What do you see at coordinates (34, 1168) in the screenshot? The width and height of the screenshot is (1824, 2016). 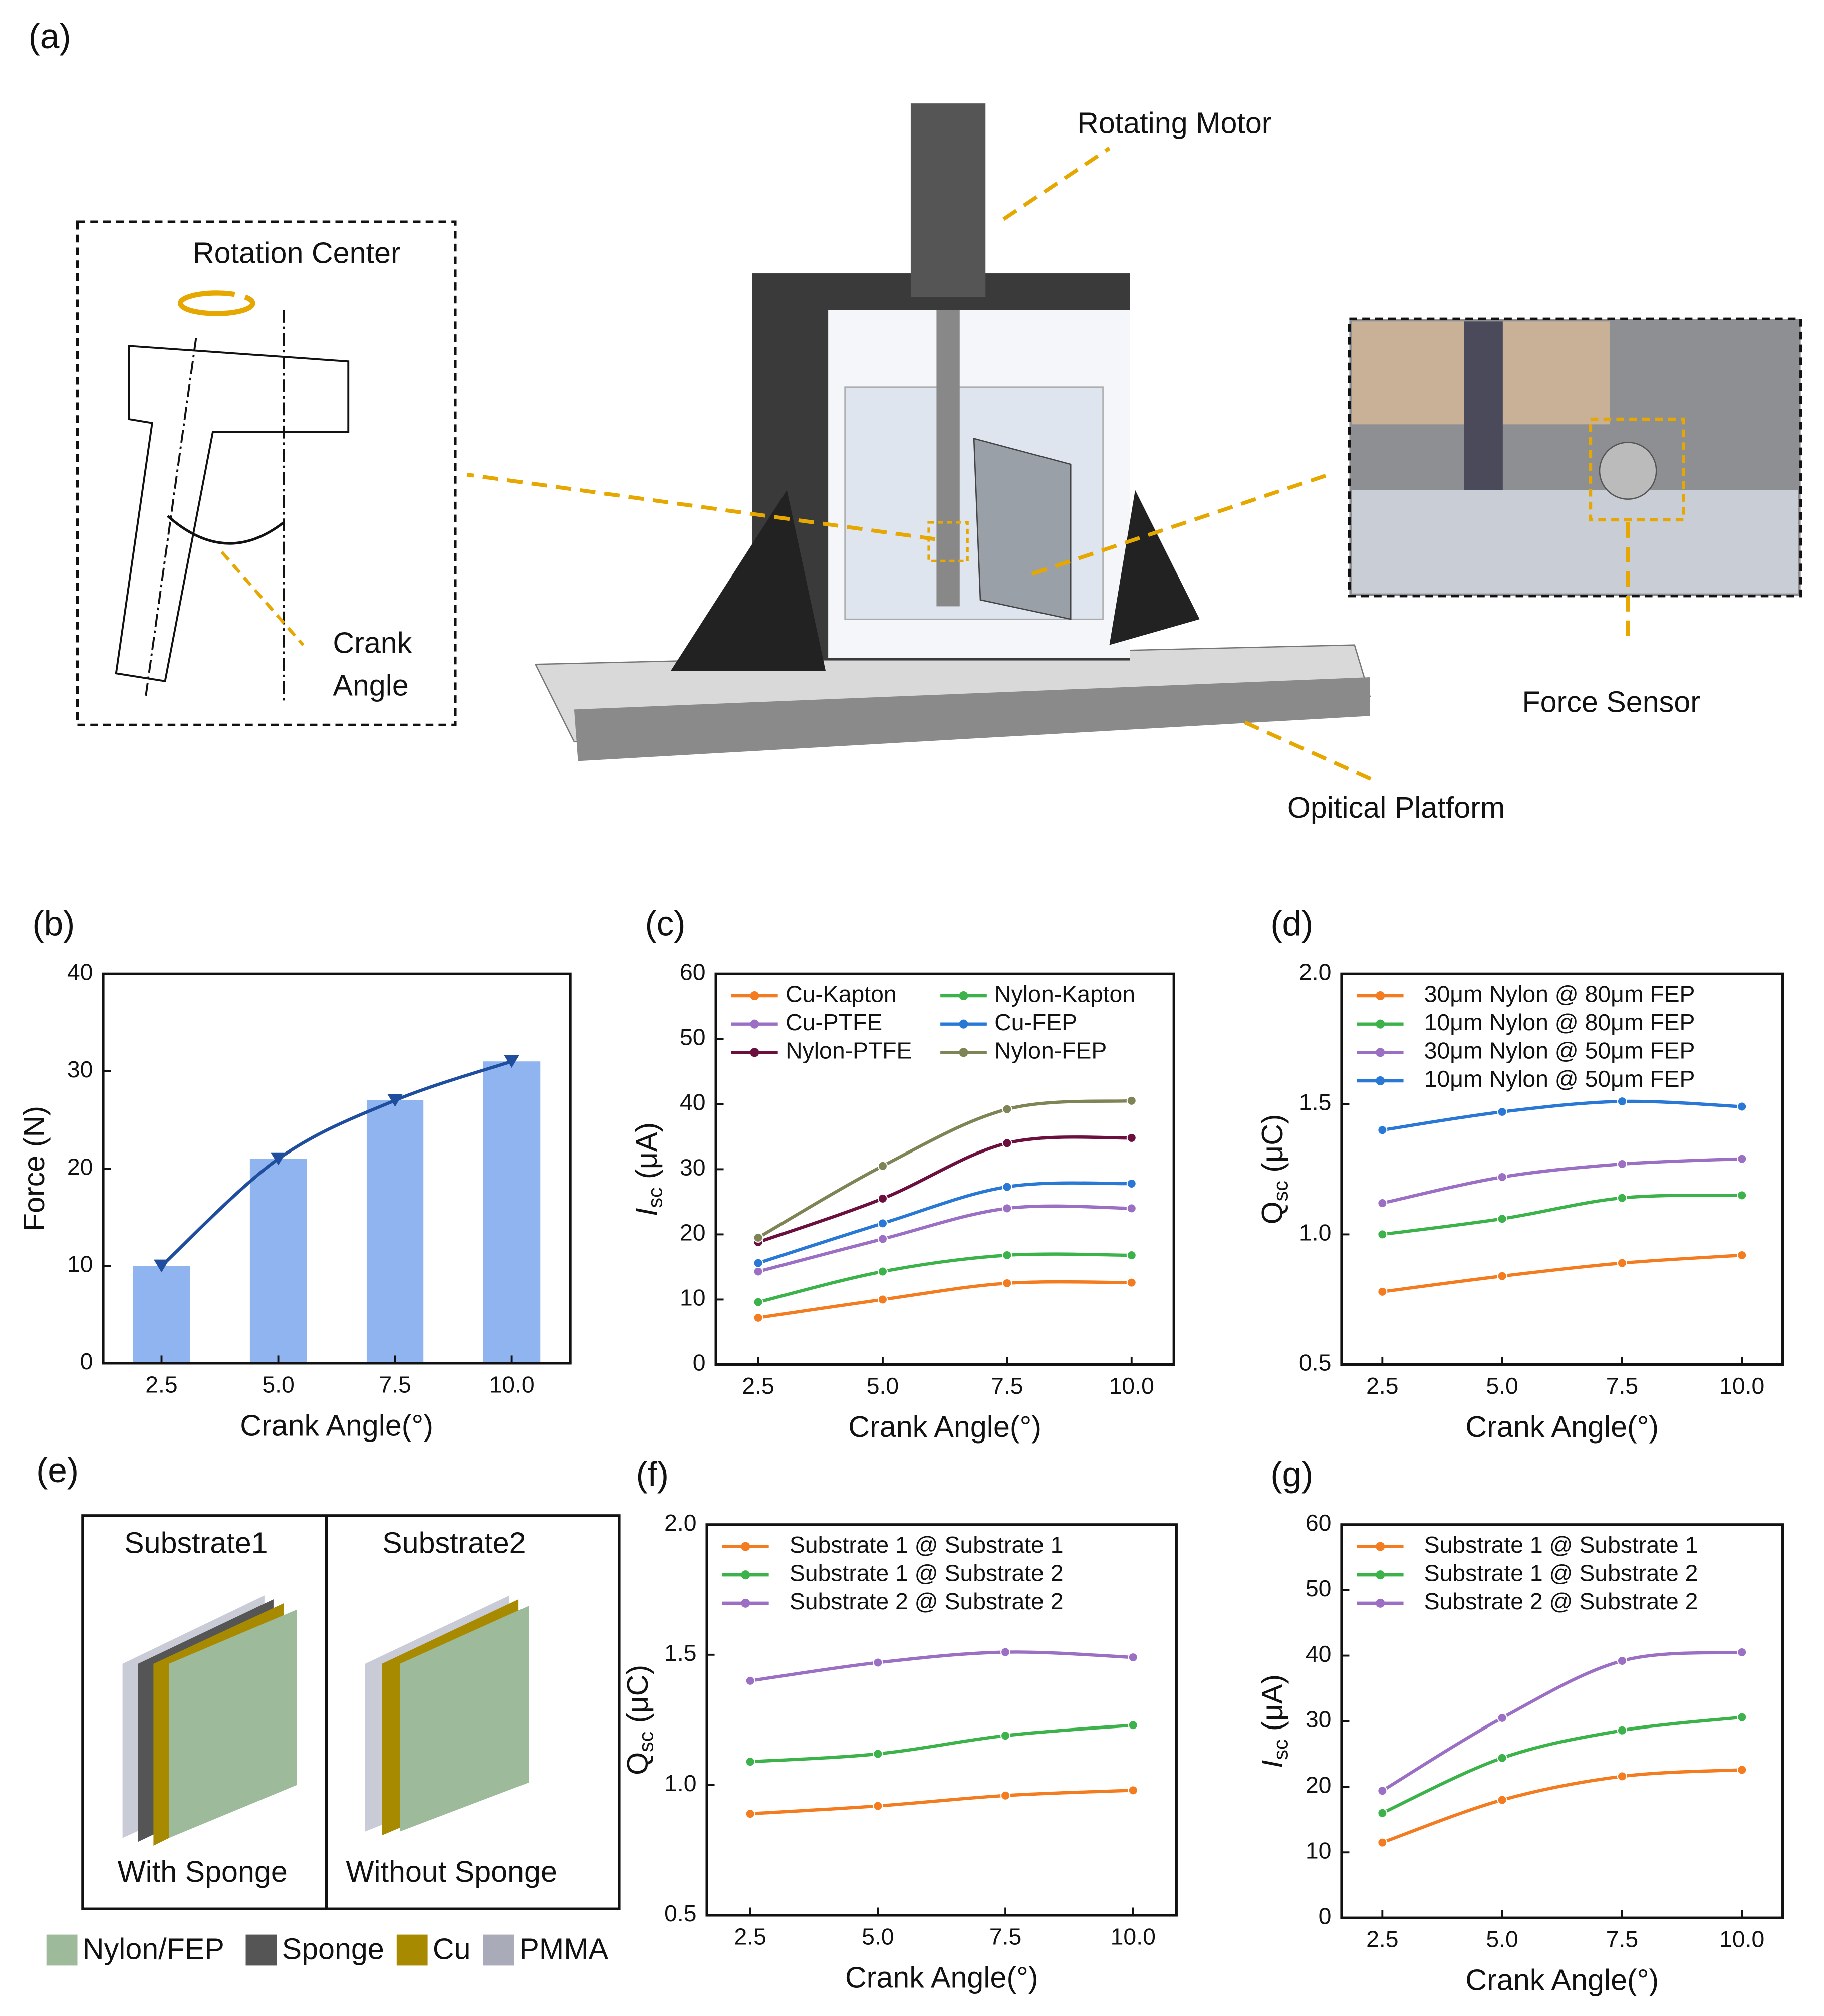 I see `y-axis-label-main: Force (N)` at bounding box center [34, 1168].